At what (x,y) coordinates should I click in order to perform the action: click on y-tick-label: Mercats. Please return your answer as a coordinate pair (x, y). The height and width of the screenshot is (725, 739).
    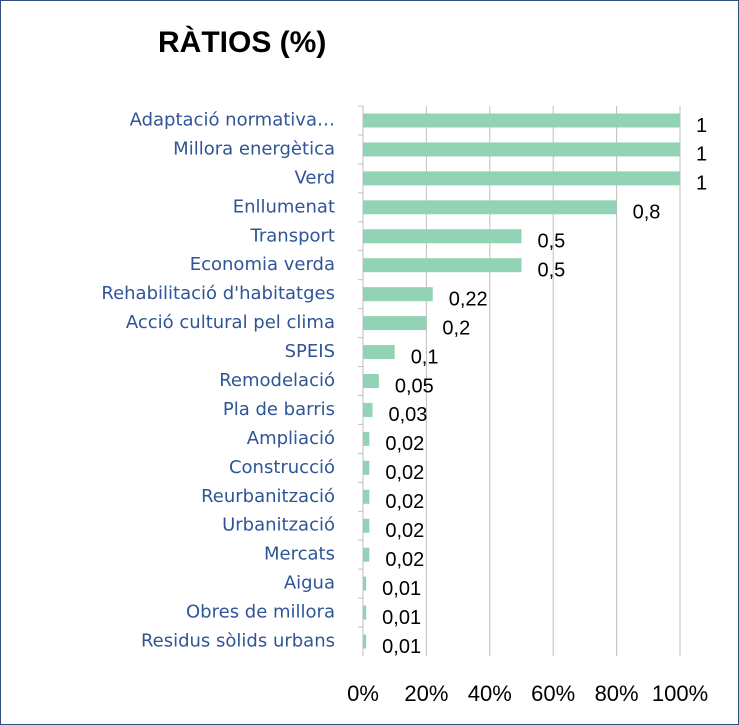
    Looking at the image, I should click on (299, 554).